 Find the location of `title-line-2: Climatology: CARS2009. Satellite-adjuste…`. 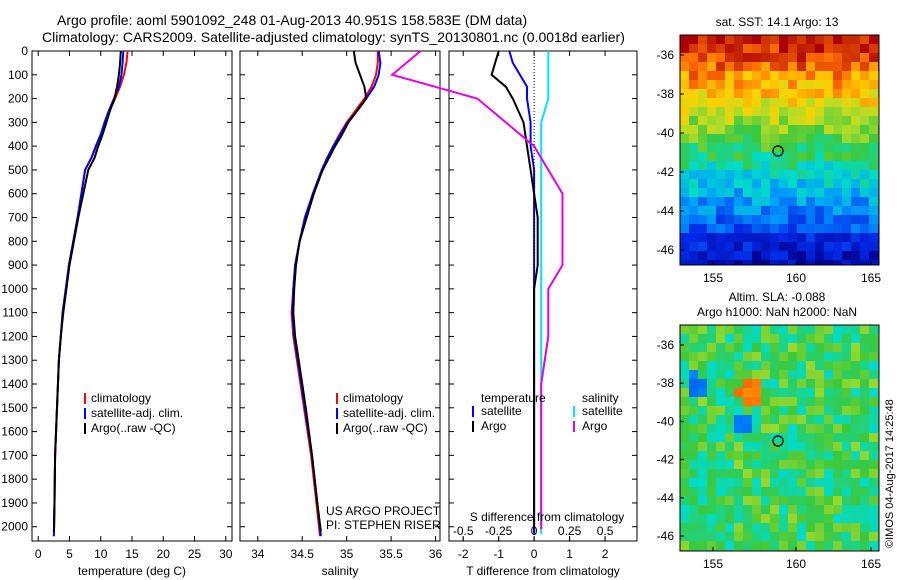

title-line-2: Climatology: CARS2009. Satellite-adjuste… is located at coordinates (333, 37).